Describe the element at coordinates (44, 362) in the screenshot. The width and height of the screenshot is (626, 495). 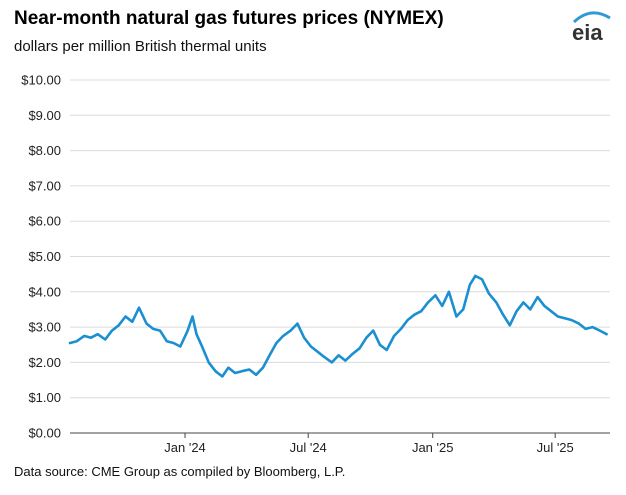
I see `y-tick-label: $2.00` at that location.